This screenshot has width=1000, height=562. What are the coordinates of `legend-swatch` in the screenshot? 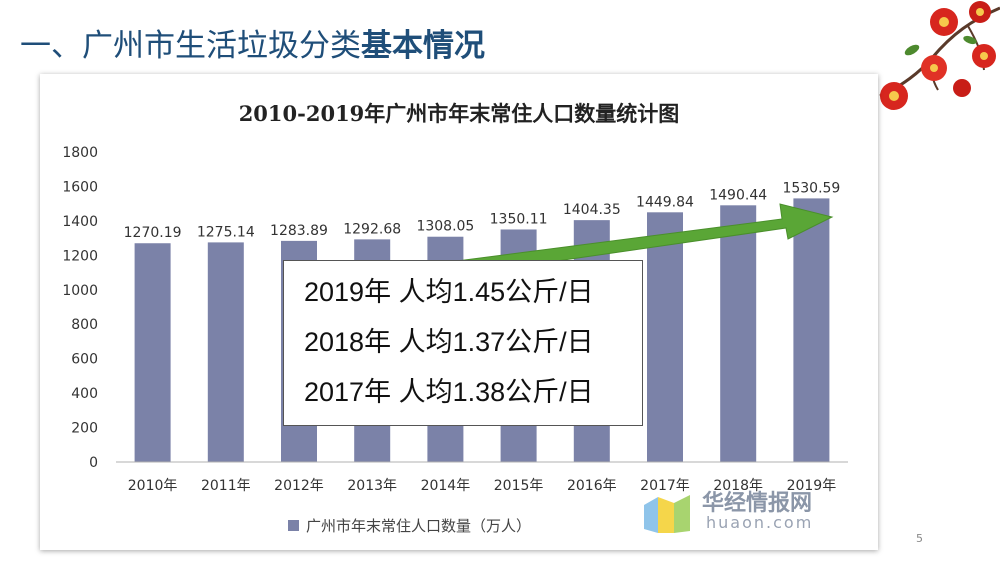 It's located at (293, 525).